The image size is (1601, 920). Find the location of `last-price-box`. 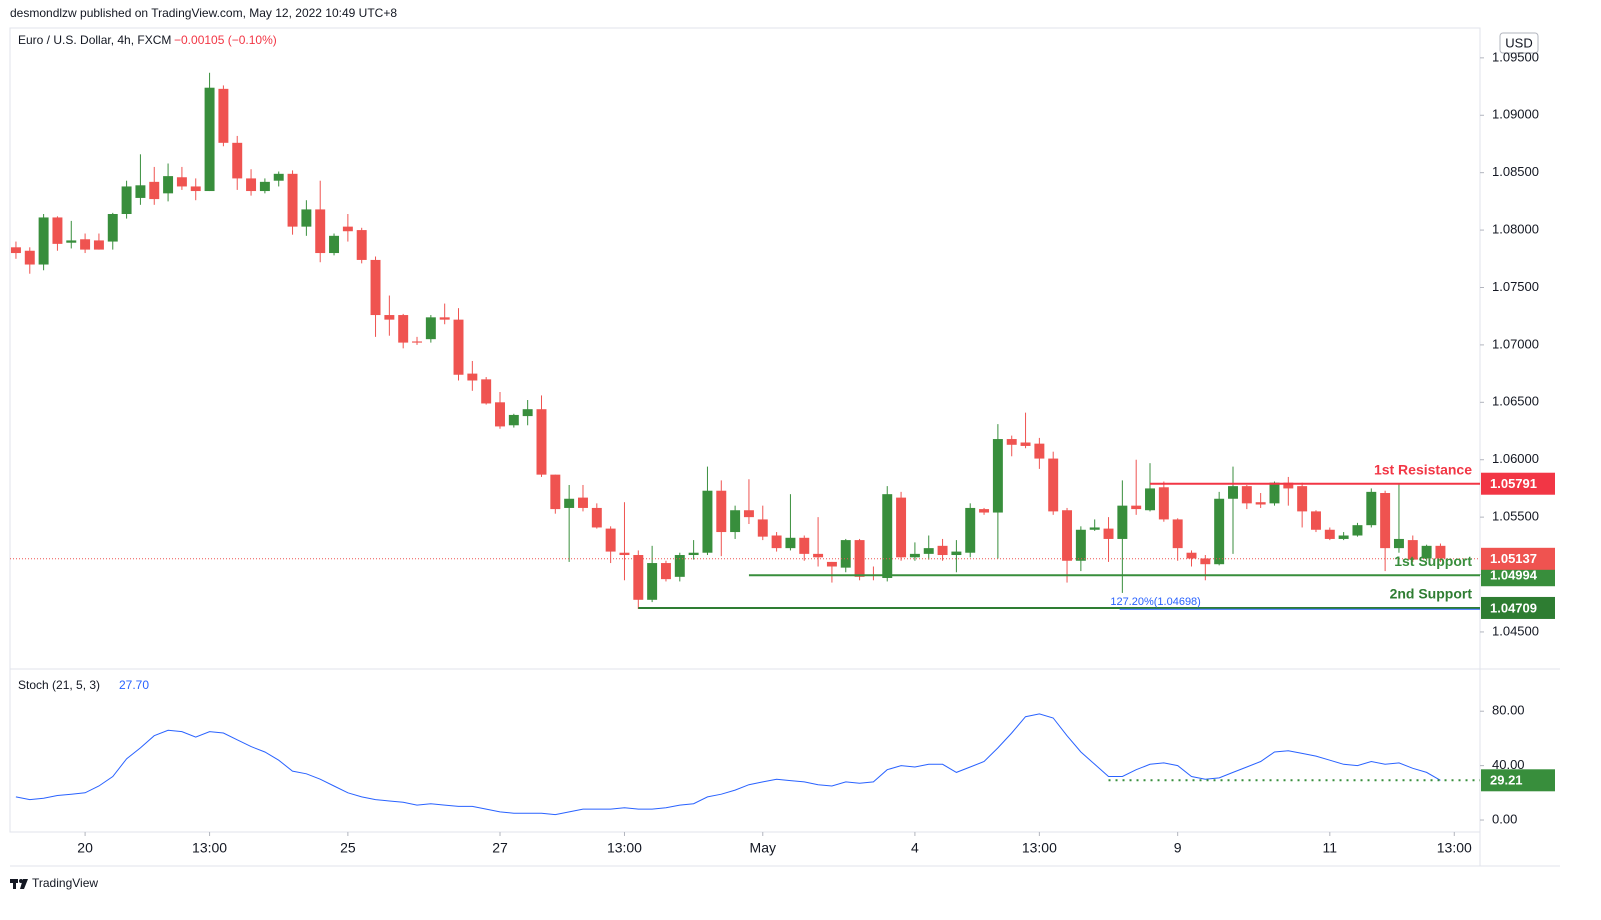

last-price-box is located at coordinates (1518, 558).